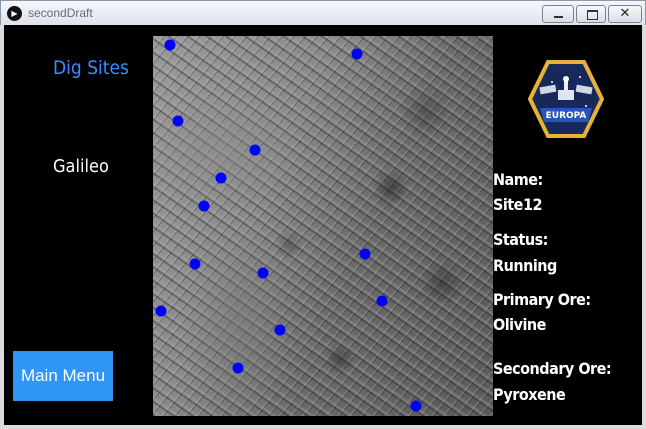 The height and width of the screenshot is (429, 646). I want to click on current-site-name: Galileo, so click(81, 166).